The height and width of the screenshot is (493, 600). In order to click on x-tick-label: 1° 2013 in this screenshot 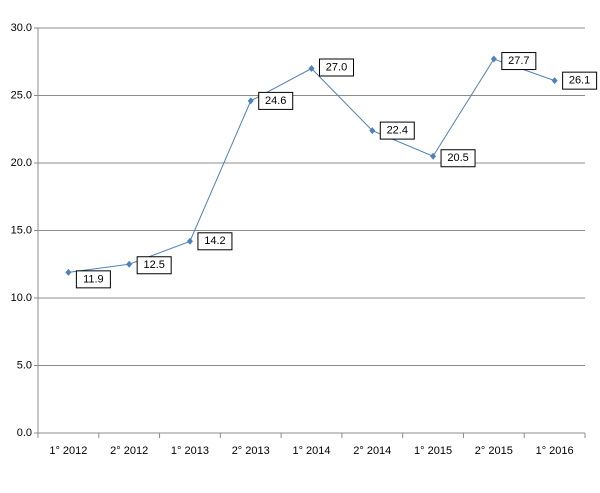, I will do `click(190, 451)`.